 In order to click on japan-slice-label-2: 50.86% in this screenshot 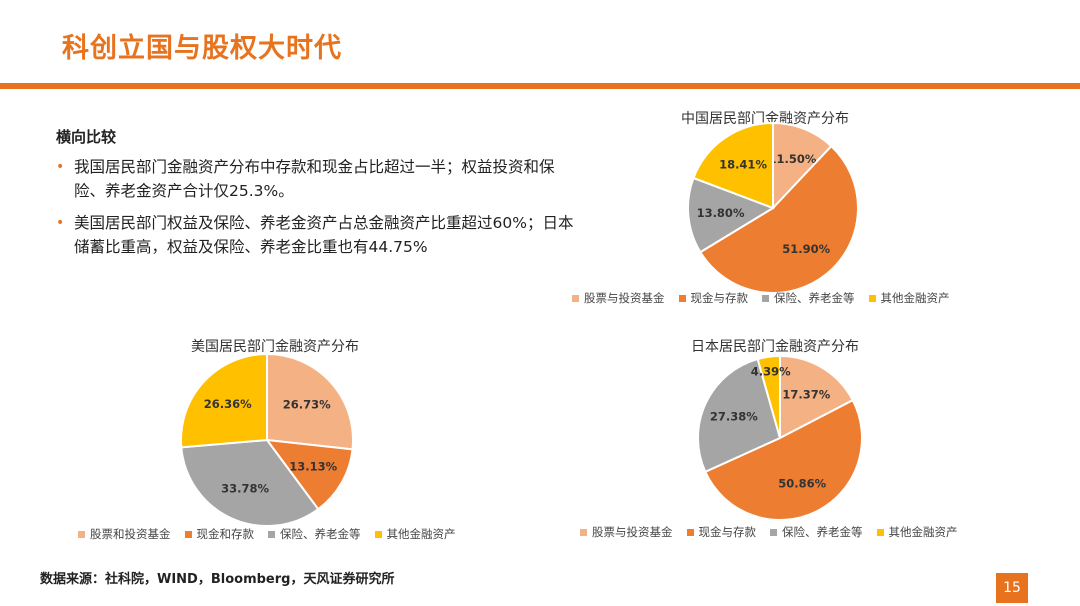, I will do `click(802, 484)`.